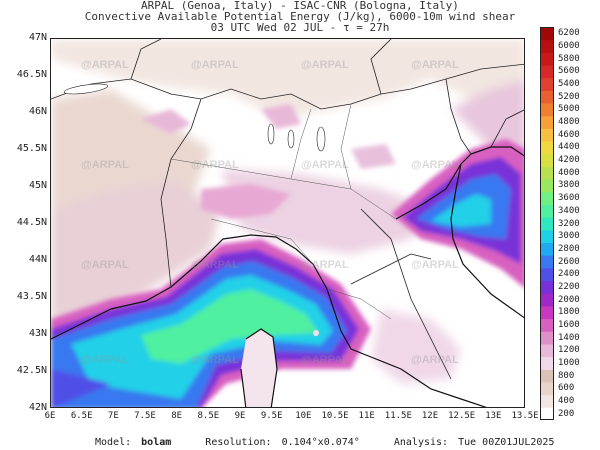  Describe the element at coordinates (366, 416) in the screenshot. I see `lon-label: 11E` at that location.